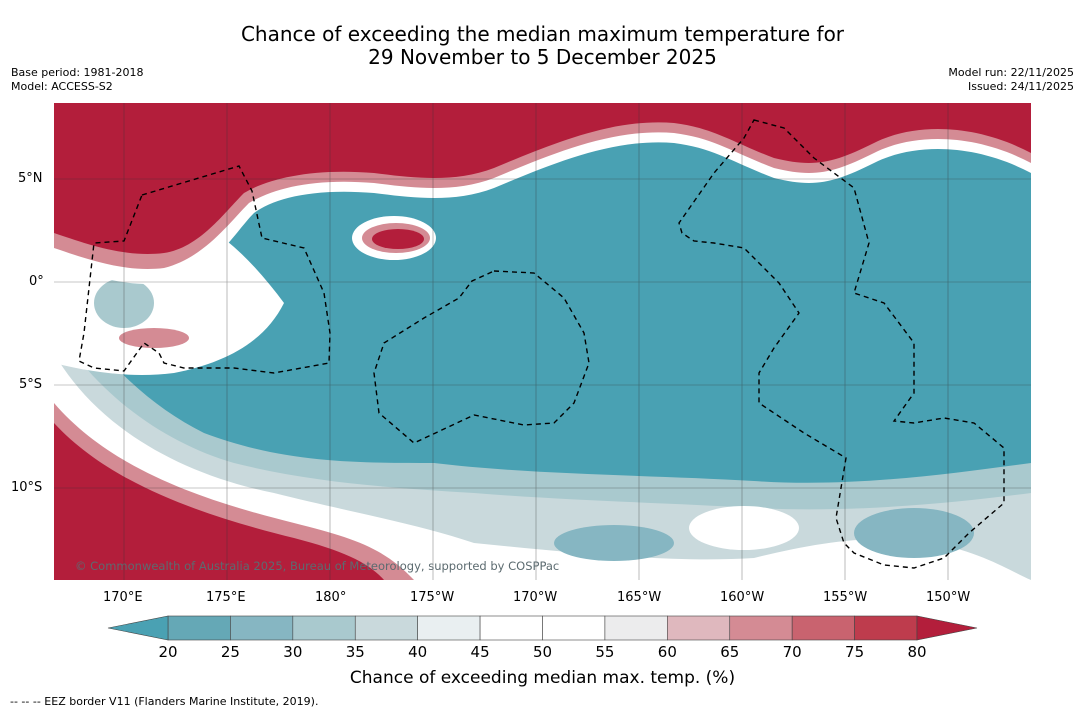 This screenshot has height=713, width=1085. What do you see at coordinates (855, 652) in the screenshot?
I see `colorbar-tick-label: 75` at bounding box center [855, 652].